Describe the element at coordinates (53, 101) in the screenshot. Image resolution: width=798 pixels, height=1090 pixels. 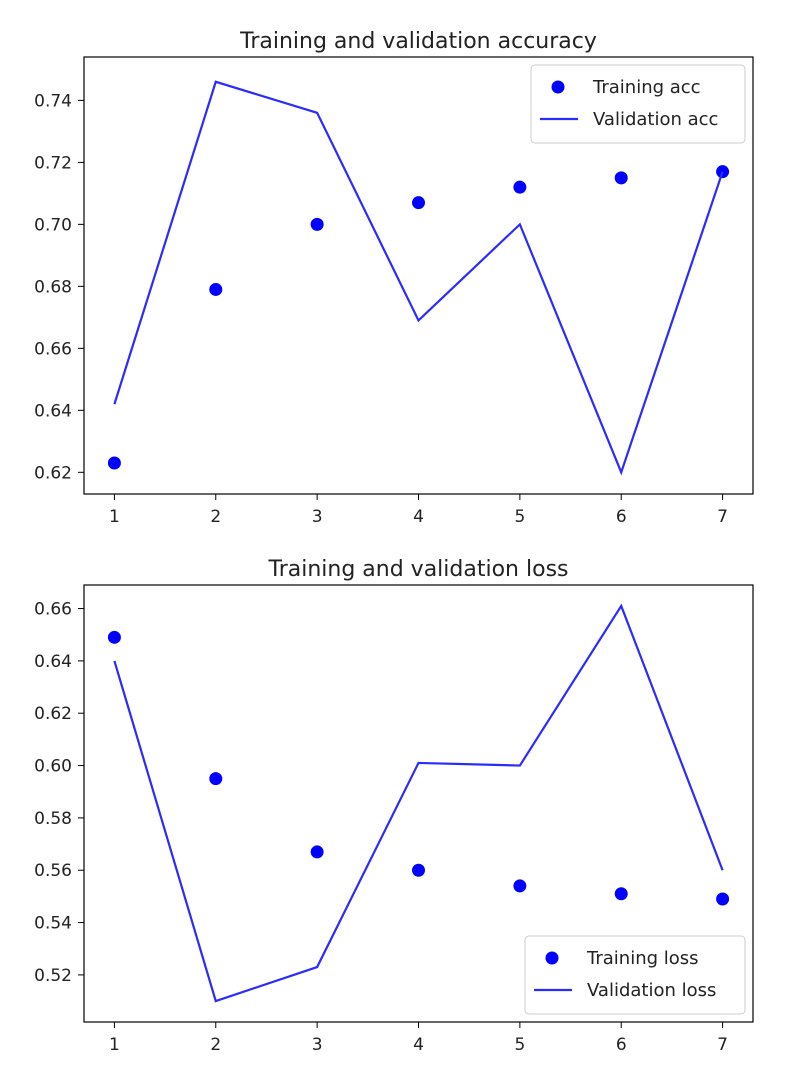
I see `y-tick-label: 0.74` at that location.